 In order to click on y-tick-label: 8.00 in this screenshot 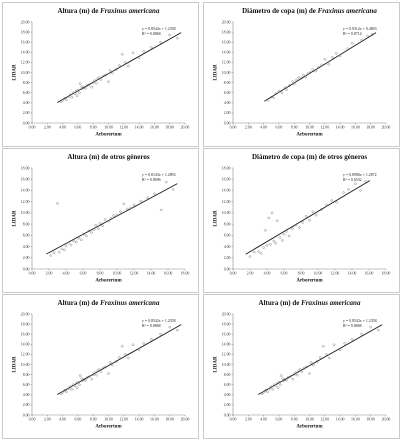, I will do `click(26, 375)`.